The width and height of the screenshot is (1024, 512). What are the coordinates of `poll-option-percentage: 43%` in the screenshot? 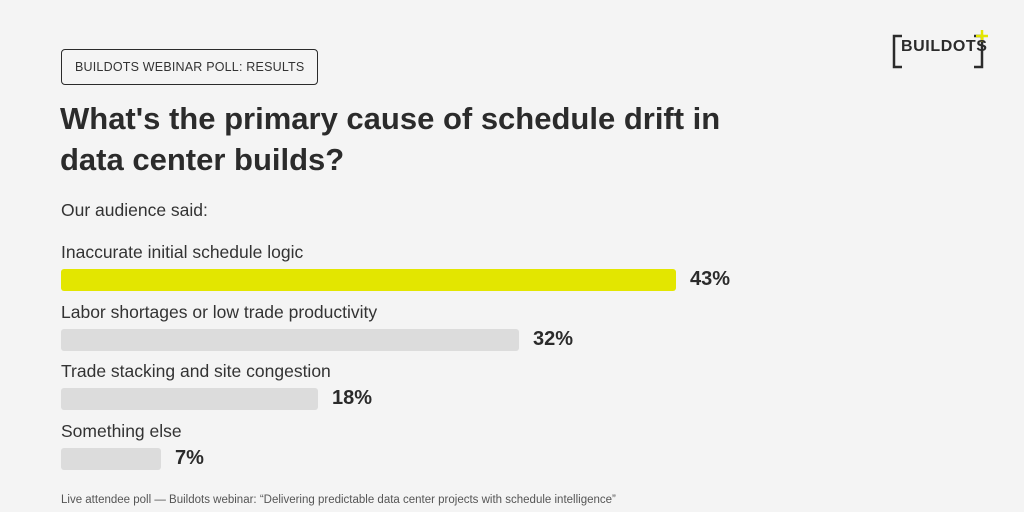 It's located at (710, 279).